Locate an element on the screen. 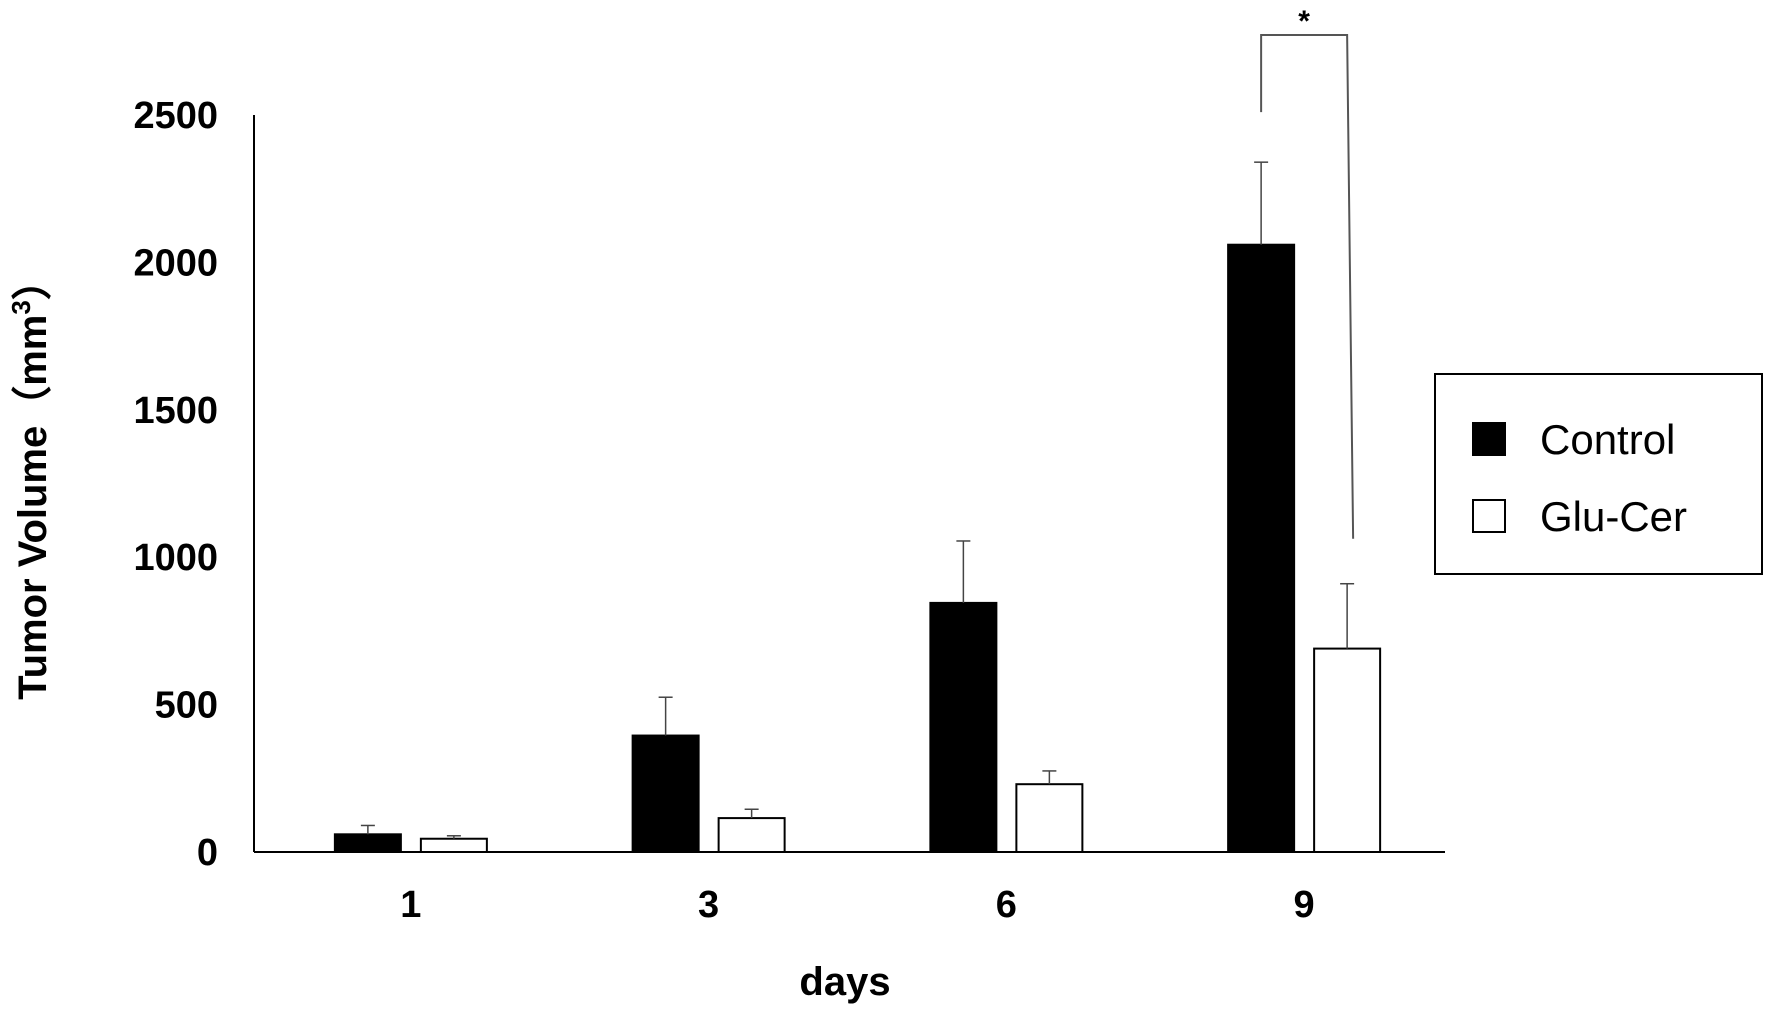 The width and height of the screenshot is (1772, 1015). legend-swatch-glu-cer is located at coordinates (1489, 516).